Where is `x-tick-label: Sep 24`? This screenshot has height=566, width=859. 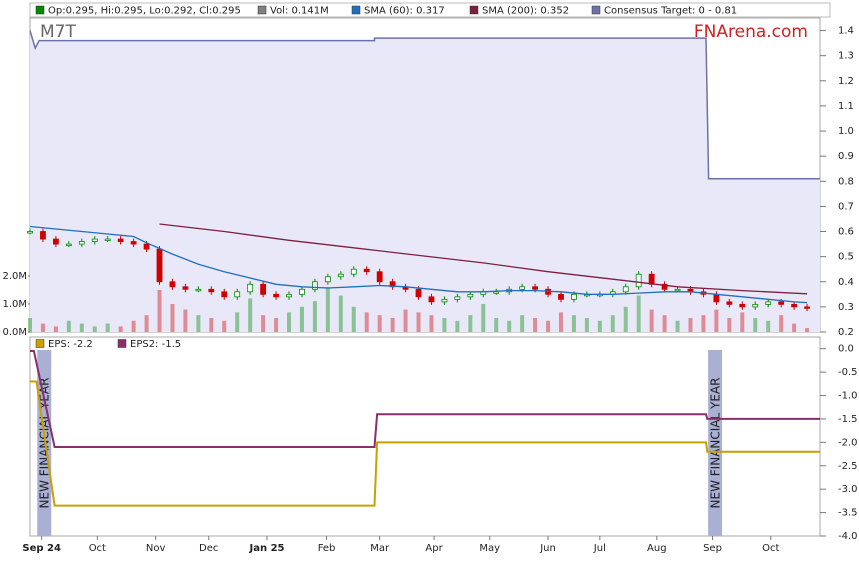
x-tick-label: Sep 24 is located at coordinates (41, 548).